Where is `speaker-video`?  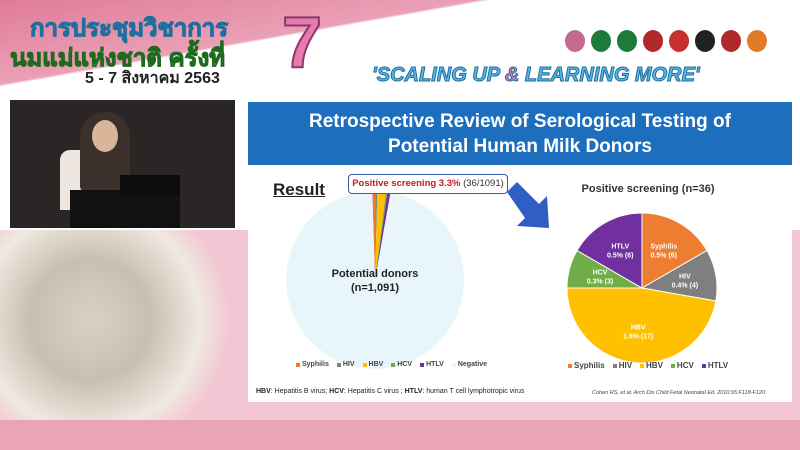
speaker-video is located at coordinates (122, 164).